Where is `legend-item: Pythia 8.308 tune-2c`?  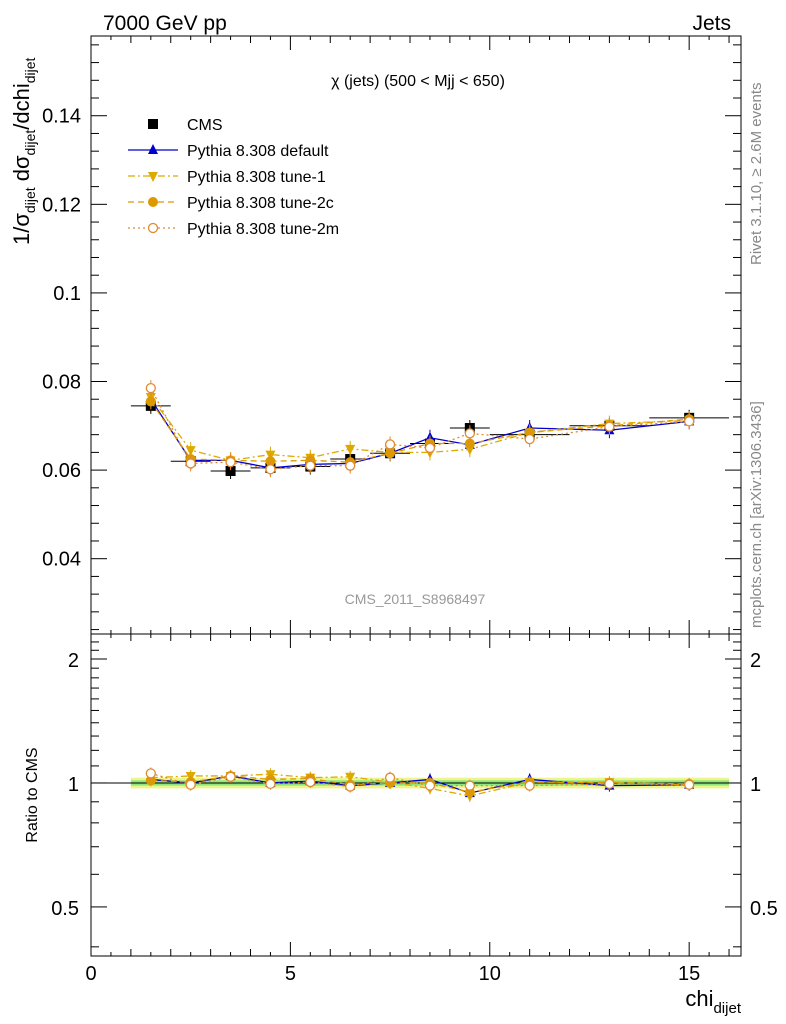
legend-item: Pythia 8.308 tune-2c is located at coordinates (231, 203).